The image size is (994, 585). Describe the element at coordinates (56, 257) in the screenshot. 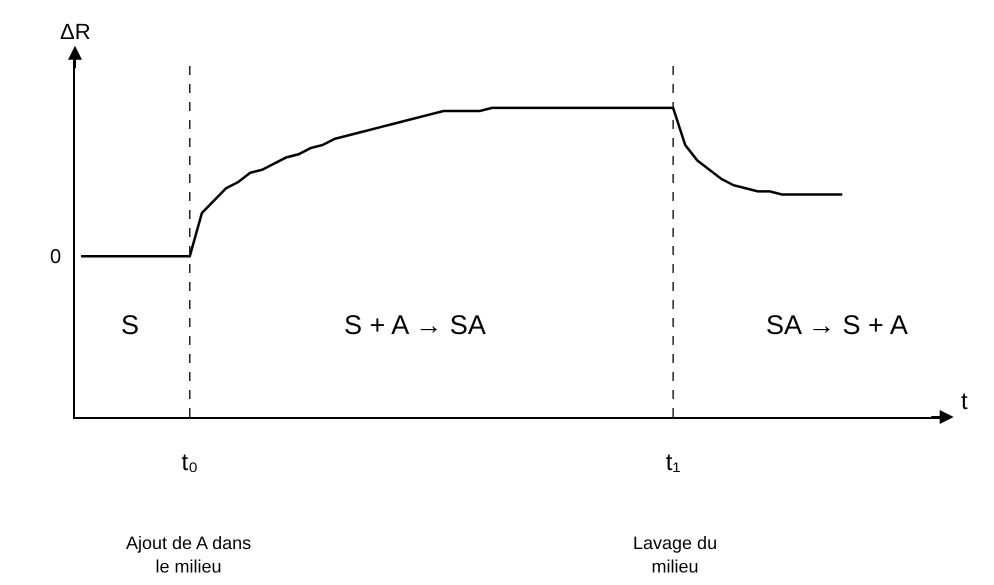

I see `text: 0` at that location.